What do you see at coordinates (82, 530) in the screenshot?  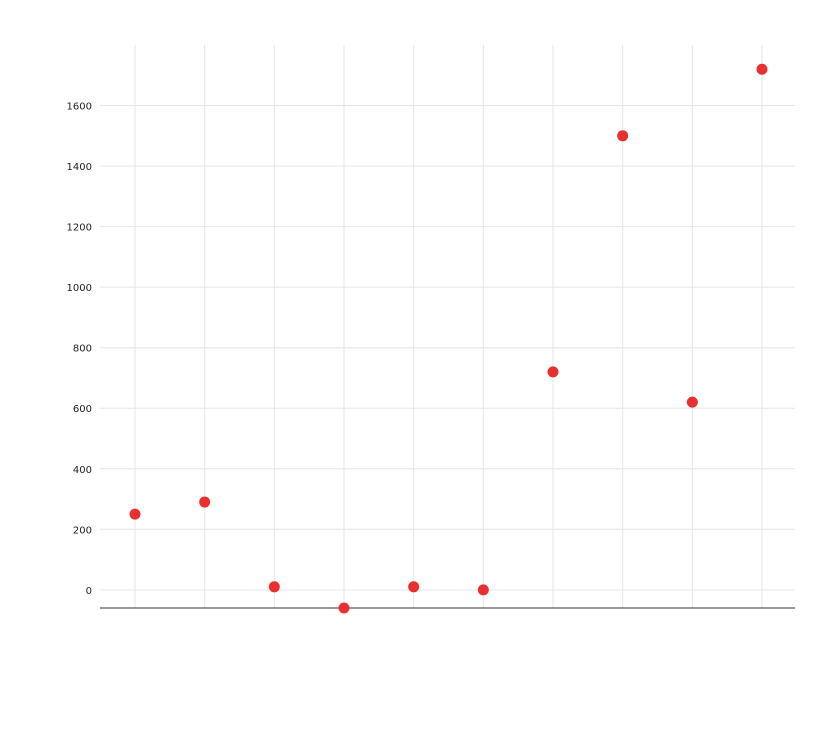 I see `y-tick-label: 200` at bounding box center [82, 530].